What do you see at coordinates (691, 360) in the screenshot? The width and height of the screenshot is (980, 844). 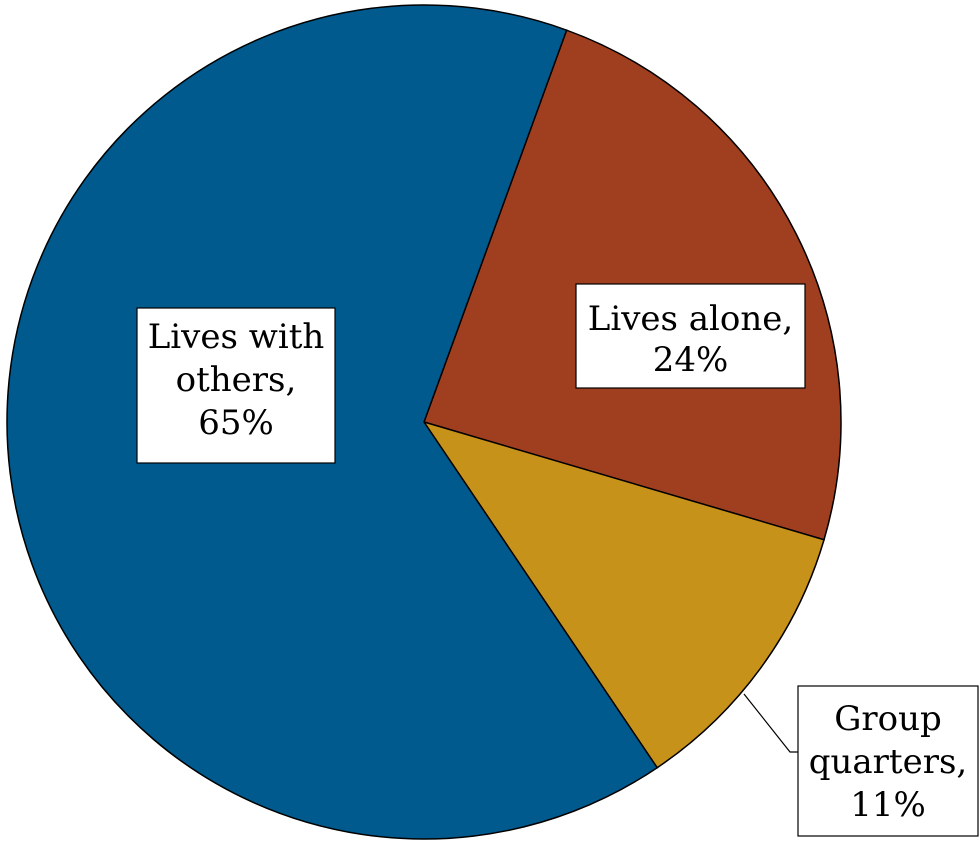 I see `label-line: 24%` at bounding box center [691, 360].